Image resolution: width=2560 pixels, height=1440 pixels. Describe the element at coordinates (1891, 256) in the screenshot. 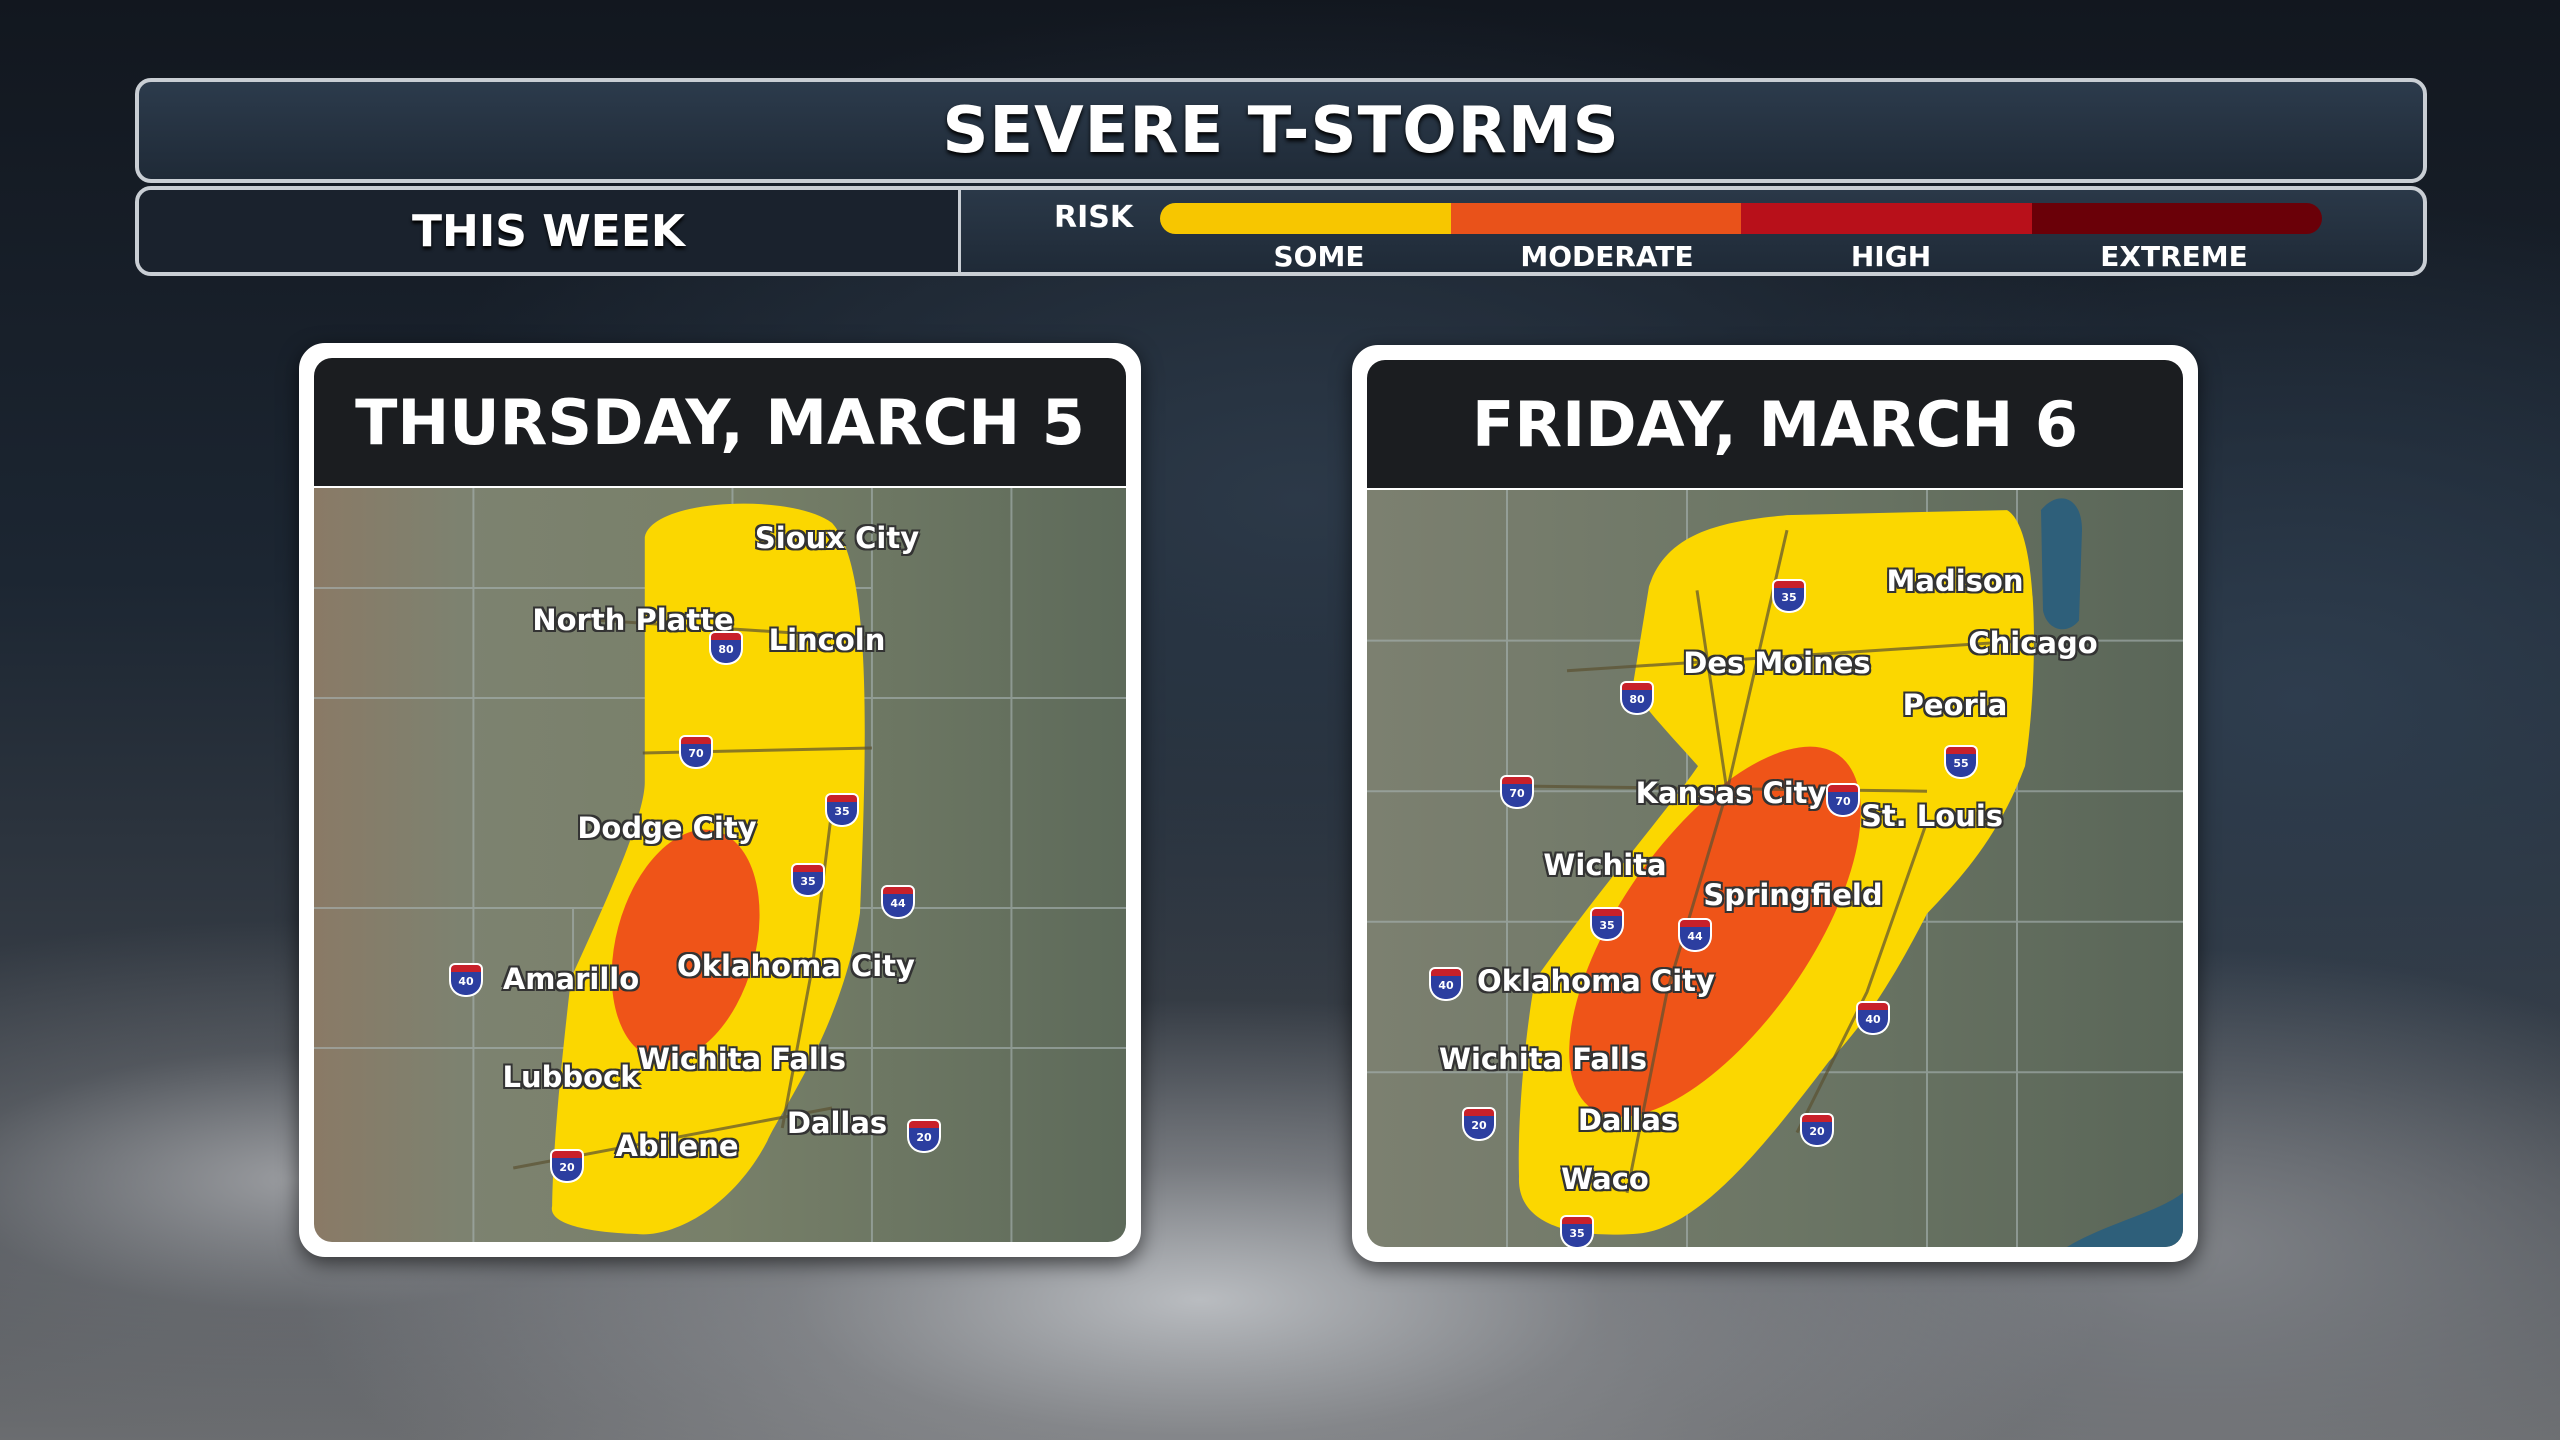

I see `risk-level-high: HIGH` at that location.